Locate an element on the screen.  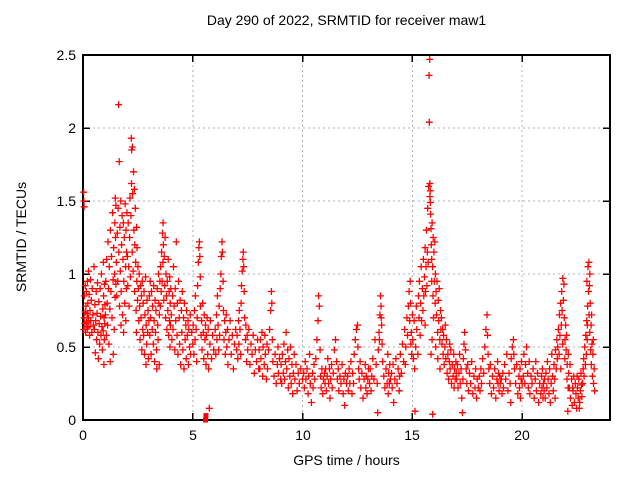
y-tick-label-0-5: 0.5 is located at coordinates (66, 347).